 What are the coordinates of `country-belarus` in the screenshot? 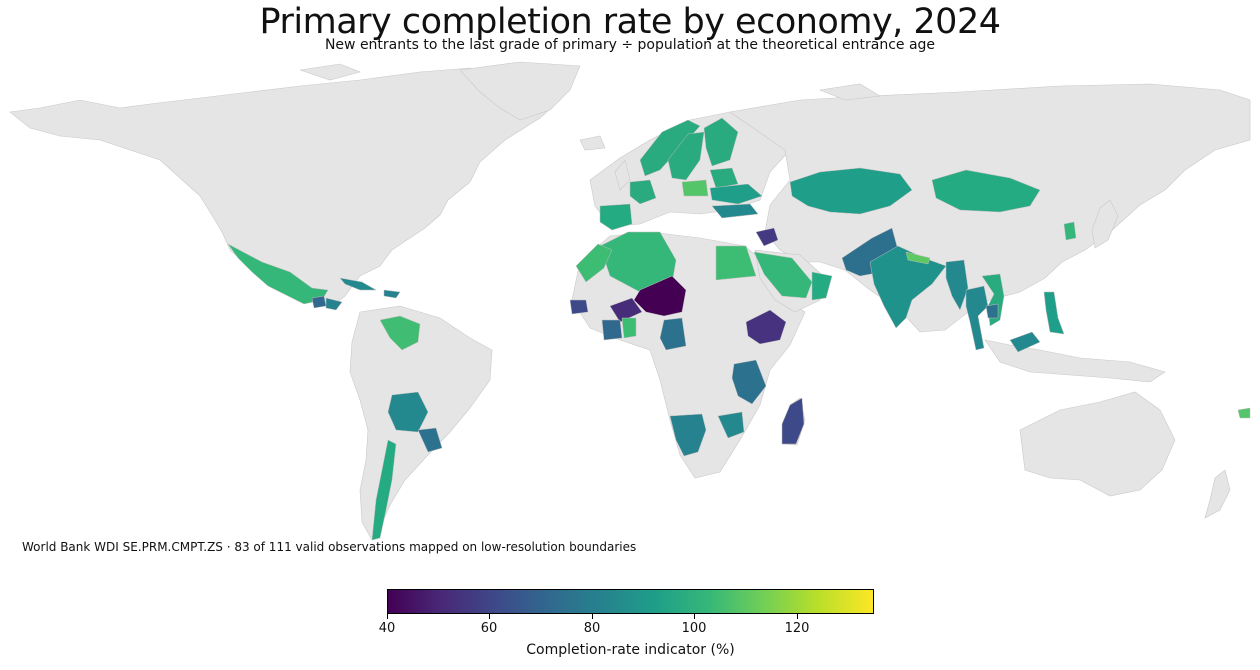 It's located at (724, 178).